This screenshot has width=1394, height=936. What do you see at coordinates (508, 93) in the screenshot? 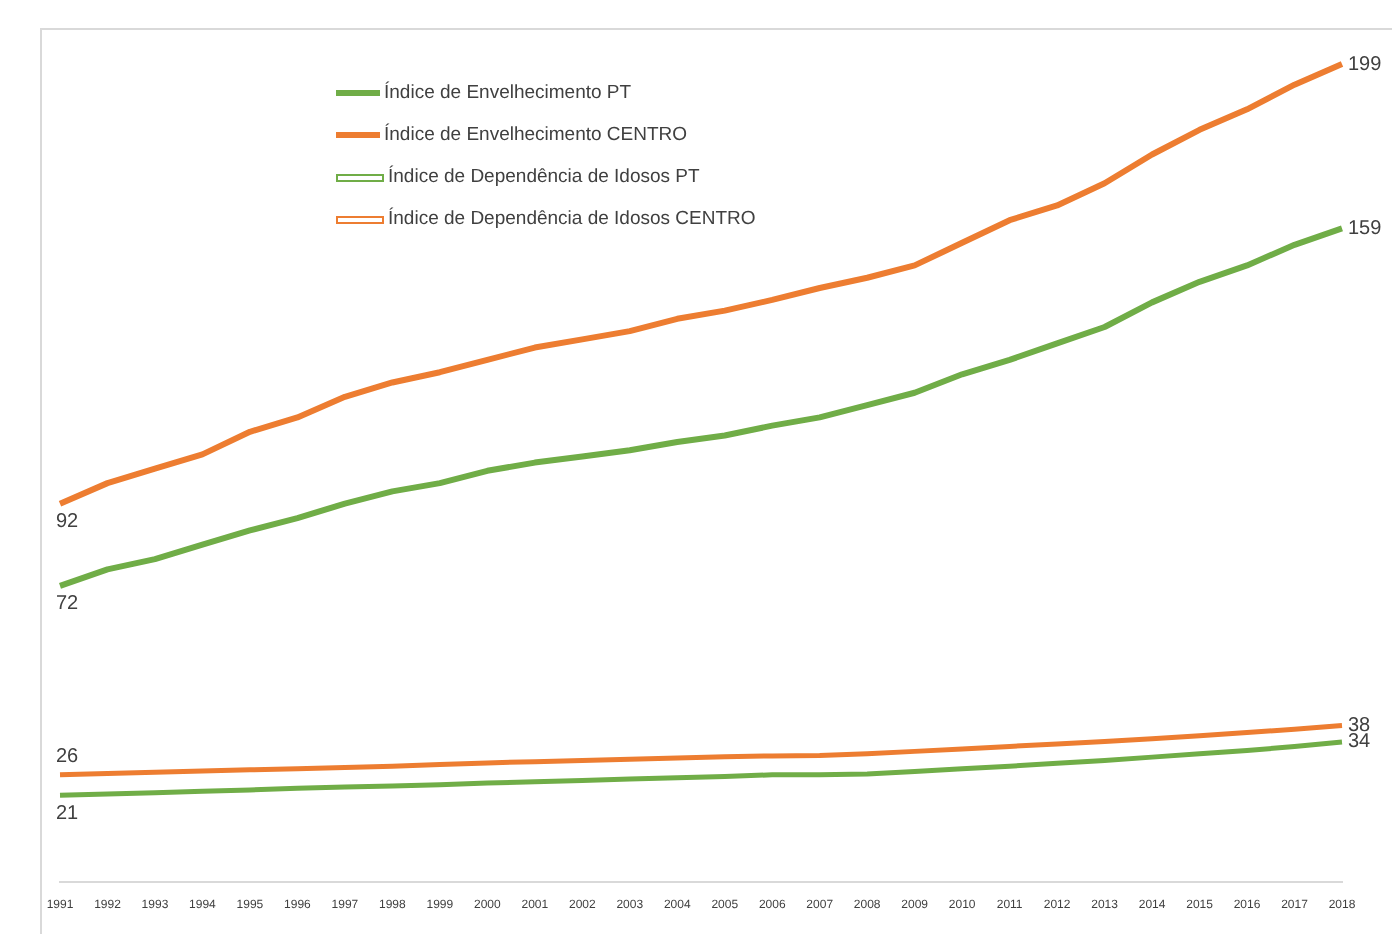
I see `legend-label: Índice de Envelhecimento PT` at bounding box center [508, 93].